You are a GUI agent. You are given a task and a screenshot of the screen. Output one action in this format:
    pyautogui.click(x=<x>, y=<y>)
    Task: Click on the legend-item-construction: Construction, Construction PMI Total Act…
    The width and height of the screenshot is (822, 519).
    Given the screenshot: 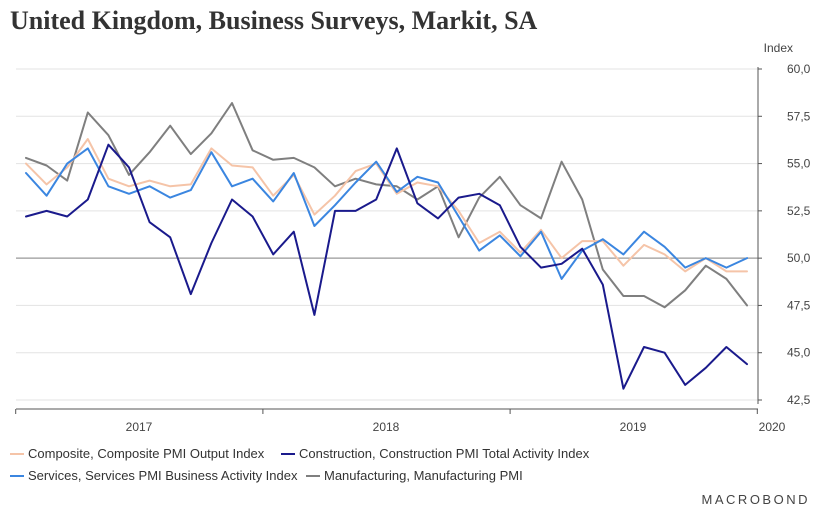 What is the action you would take?
    pyautogui.click(x=435, y=453)
    